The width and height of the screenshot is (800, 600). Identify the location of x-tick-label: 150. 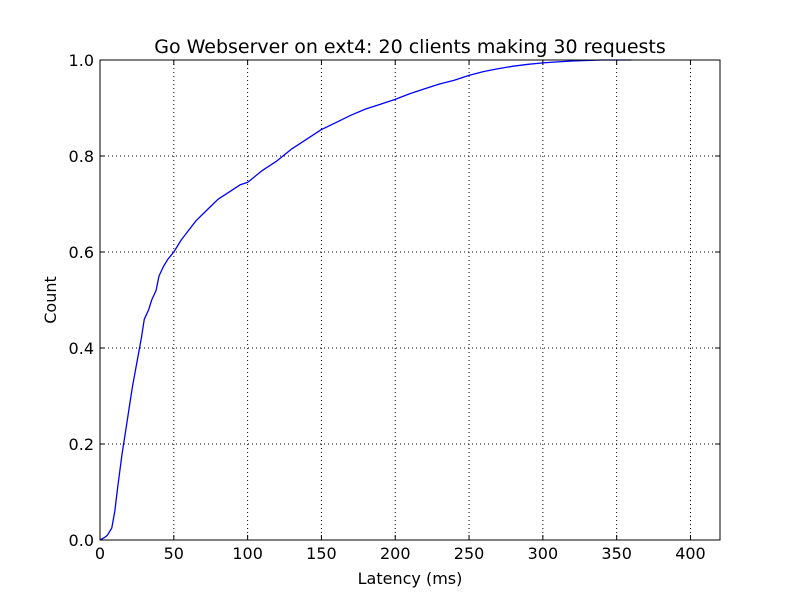
(321, 553).